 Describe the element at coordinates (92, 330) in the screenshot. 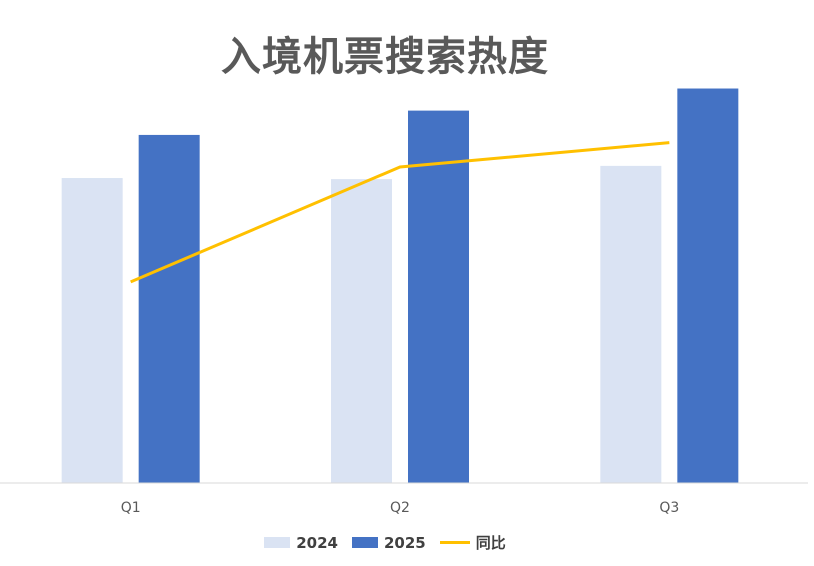

I see `bar-2024-Q1` at that location.